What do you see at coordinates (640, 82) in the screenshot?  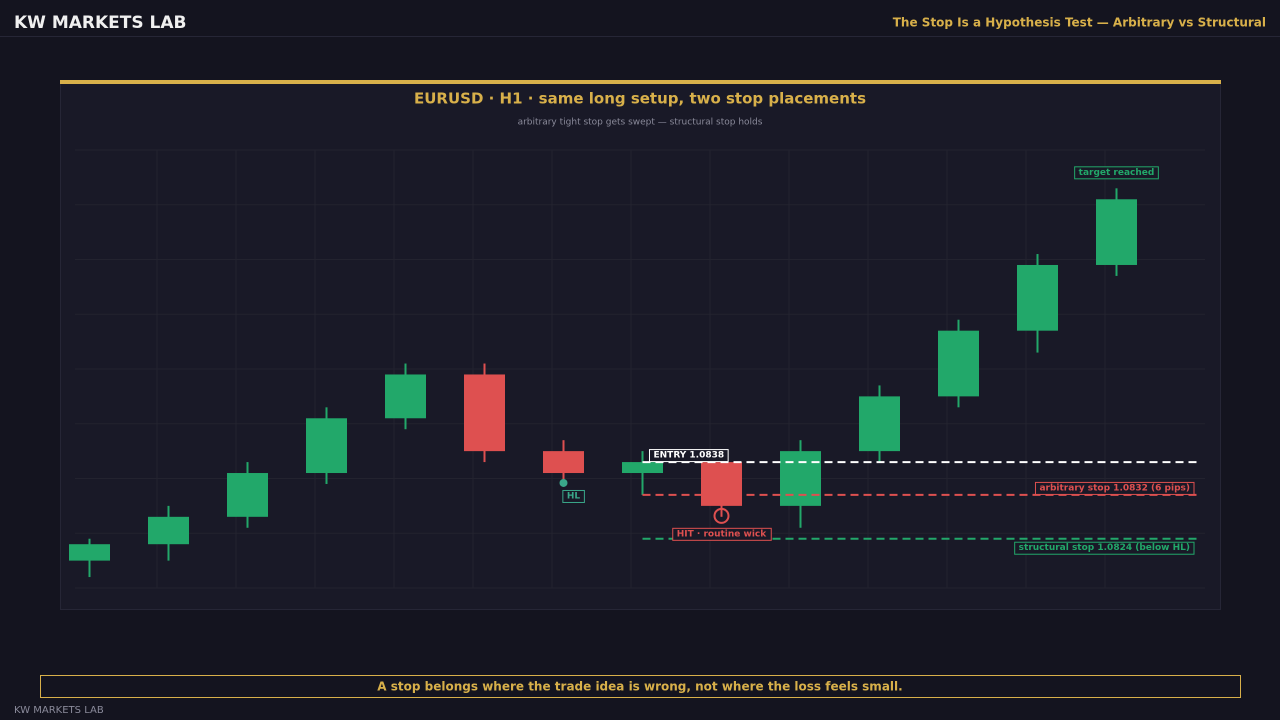 I see `card-accent` at bounding box center [640, 82].